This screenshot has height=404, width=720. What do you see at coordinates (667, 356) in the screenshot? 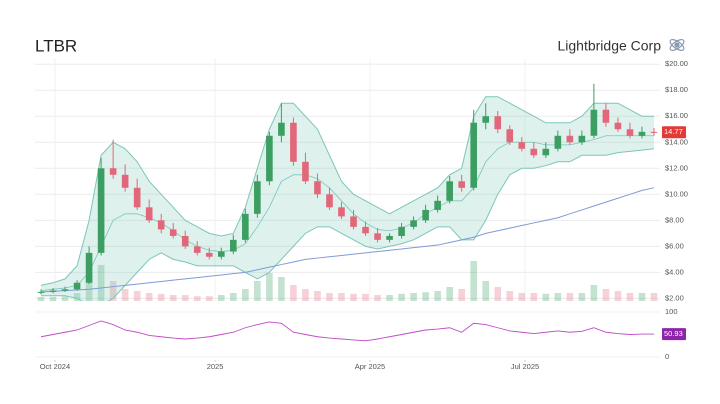
I see `rsi-tick-label: 0` at bounding box center [667, 356].